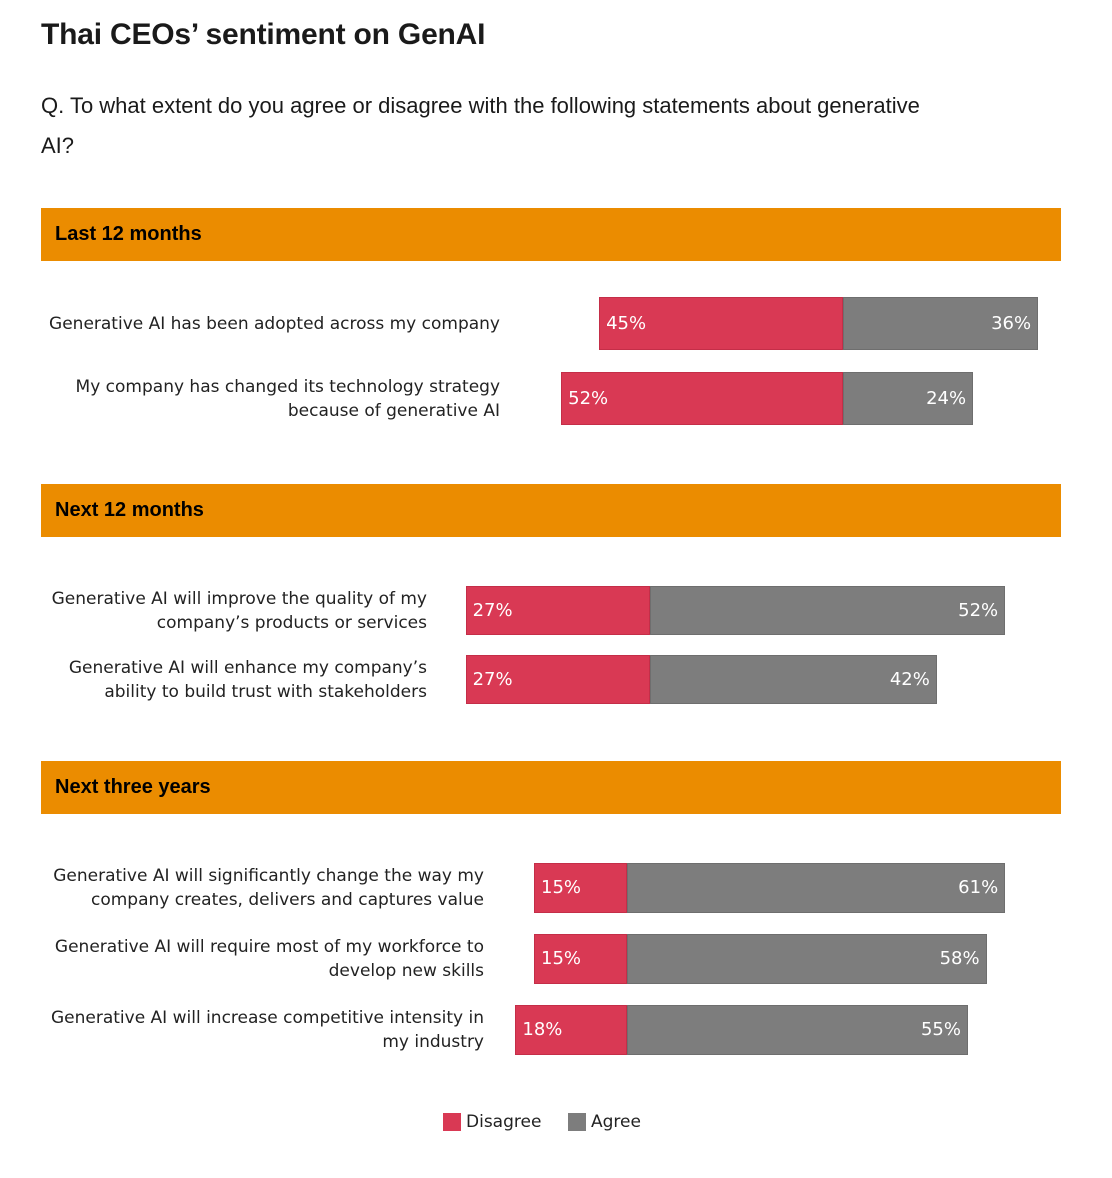  What do you see at coordinates (504, 1122) in the screenshot?
I see `legend-label-disagree: Disagree` at bounding box center [504, 1122].